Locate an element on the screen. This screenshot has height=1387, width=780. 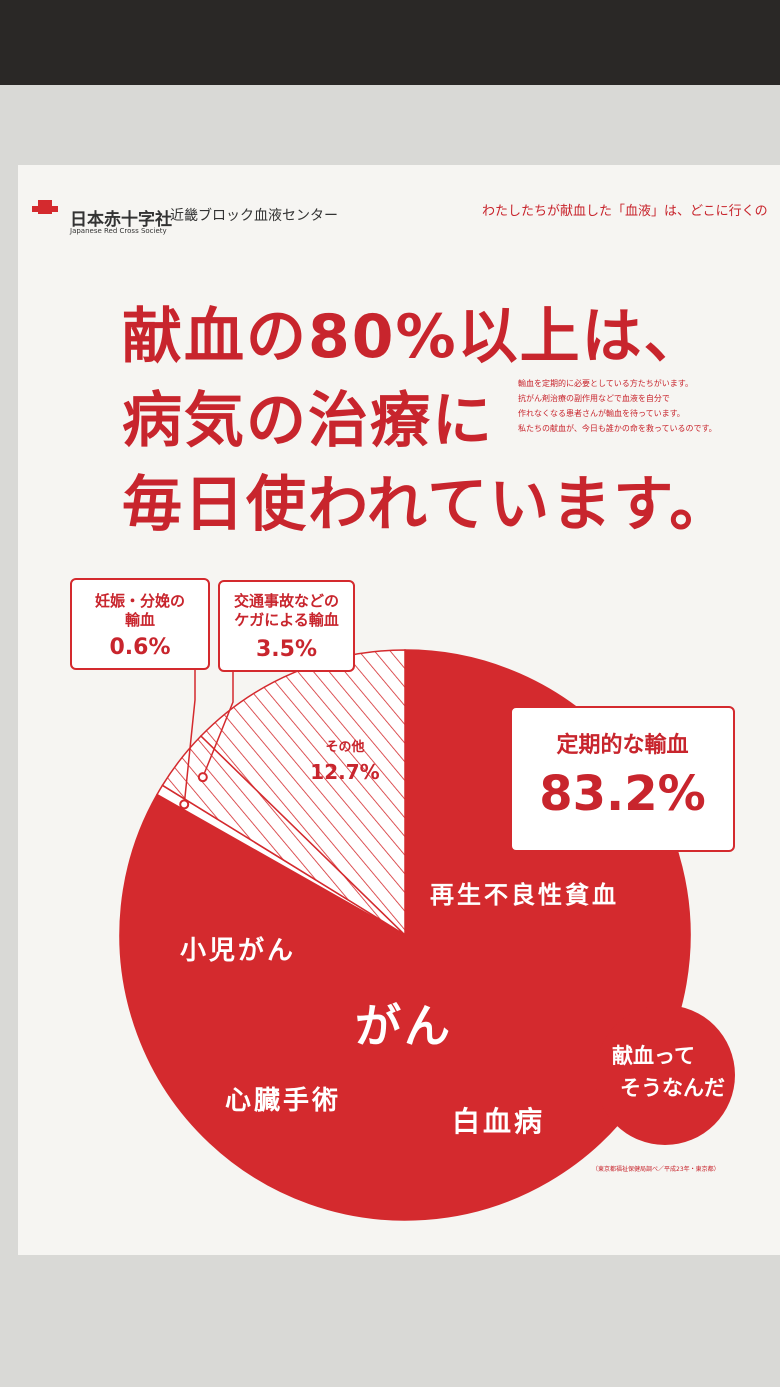
center: 近畿ブロック血液センター is located at coordinates (254, 216).